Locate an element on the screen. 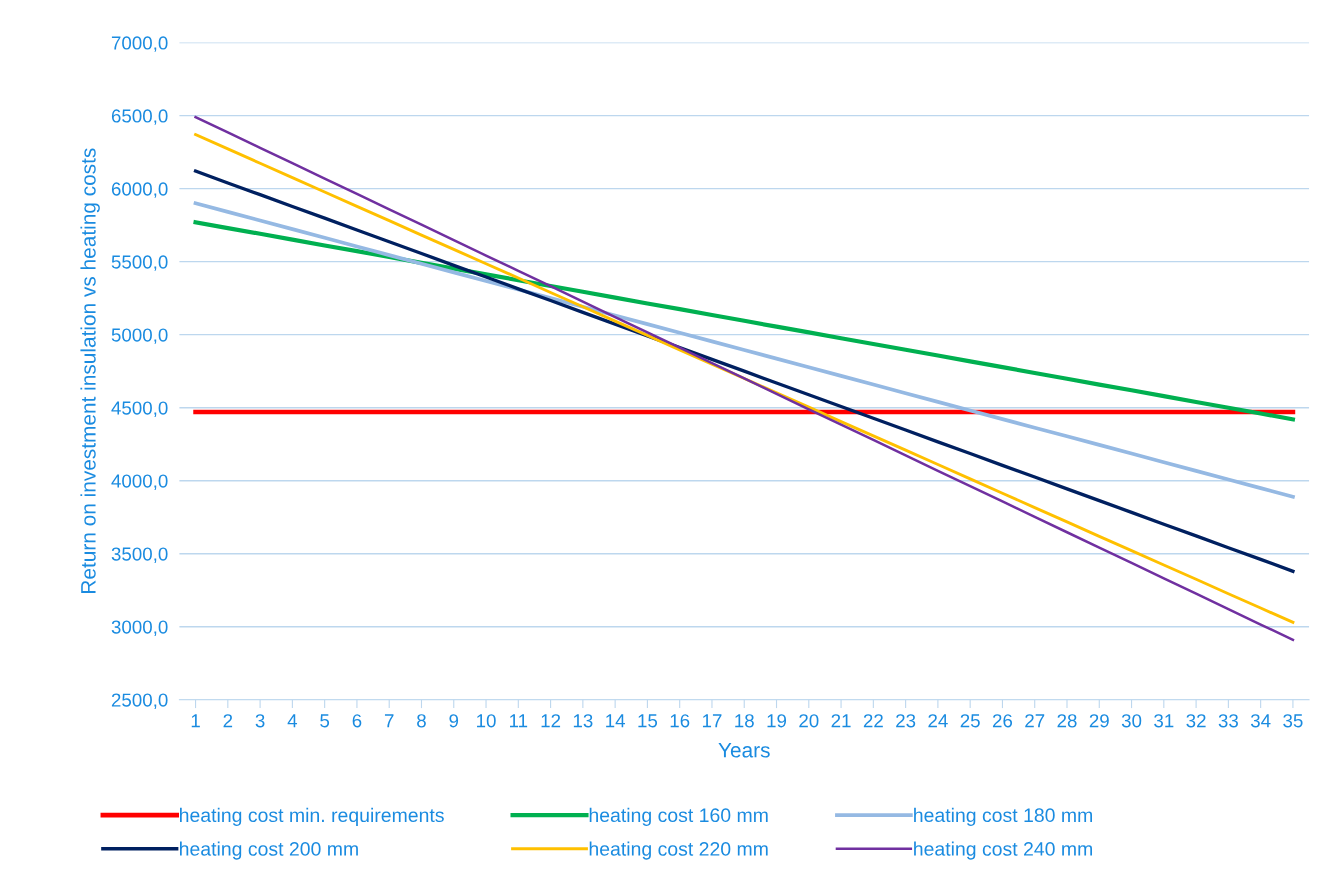 The height and width of the screenshot is (888, 1329). x-tick-label: 2 is located at coordinates (228, 721).